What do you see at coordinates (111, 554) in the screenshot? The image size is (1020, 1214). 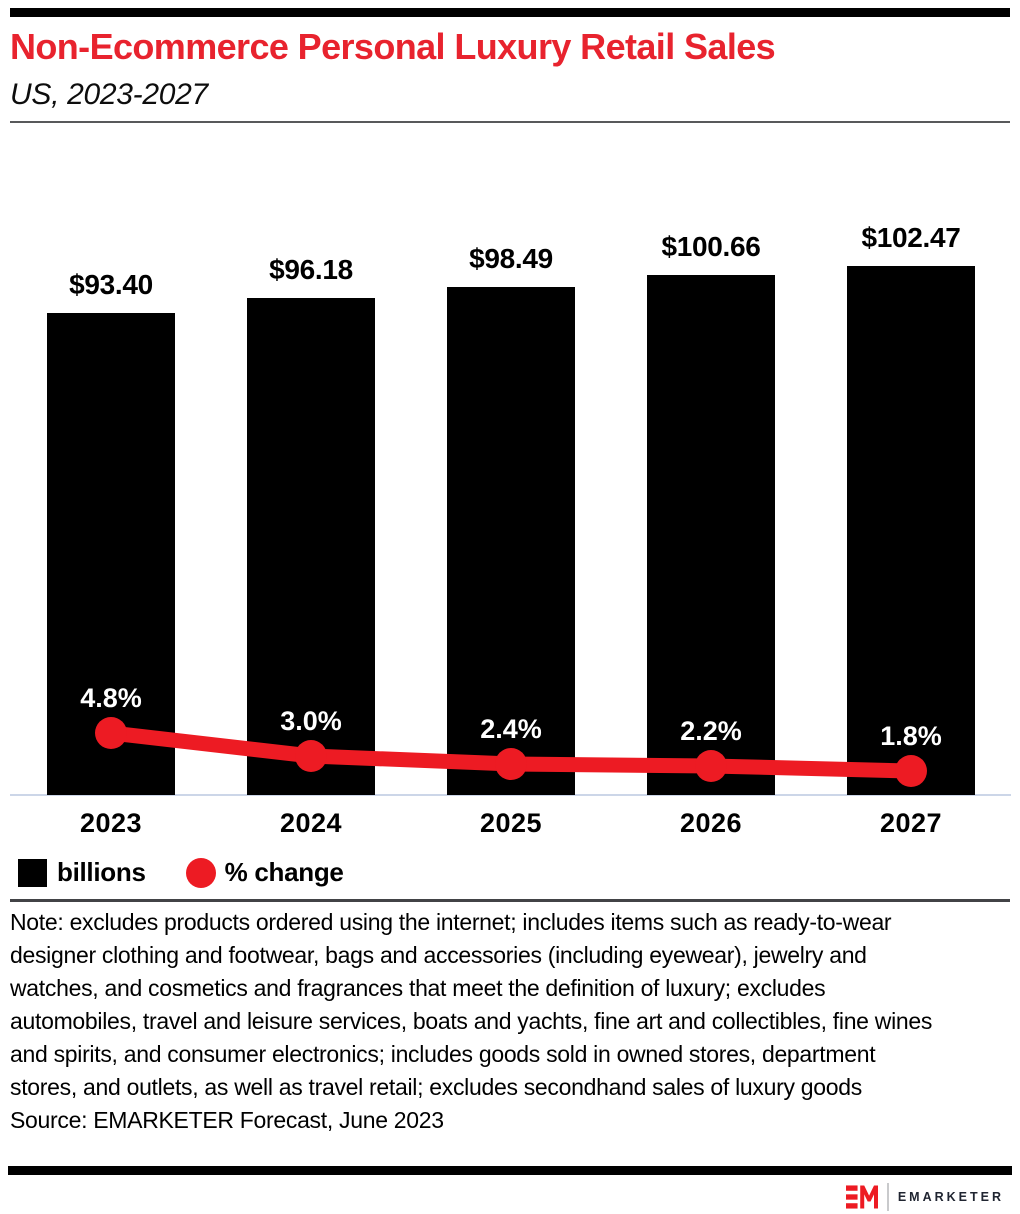 I see `bar-2023` at bounding box center [111, 554].